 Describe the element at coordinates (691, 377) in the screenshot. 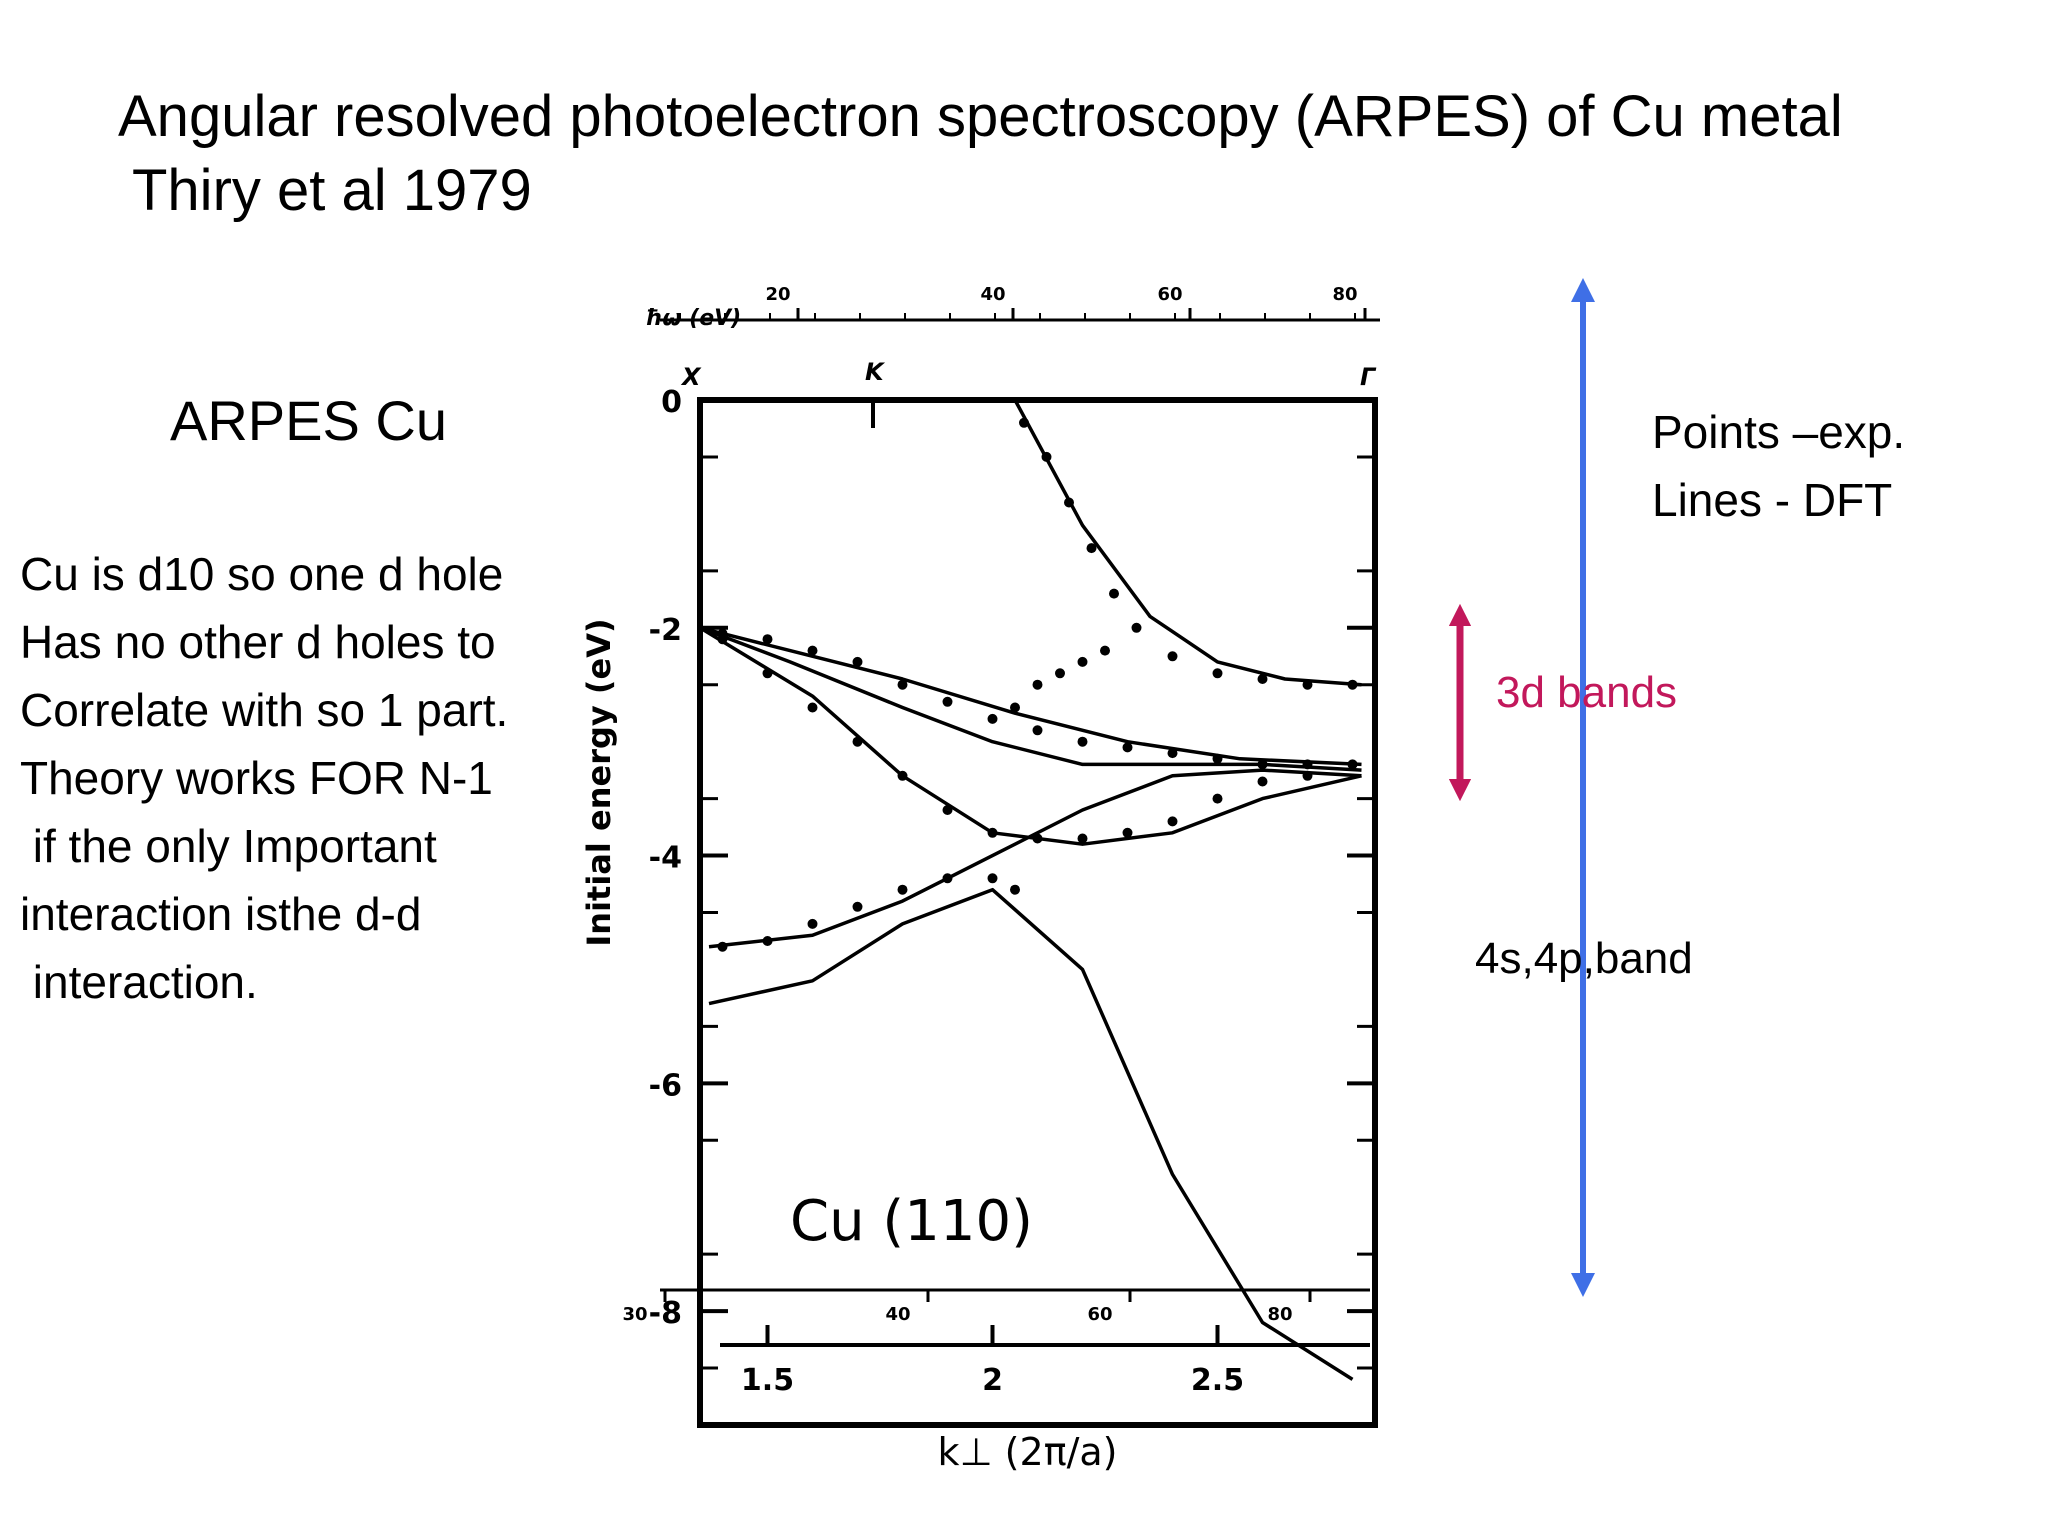

I see `symmetry-label-x: X` at that location.